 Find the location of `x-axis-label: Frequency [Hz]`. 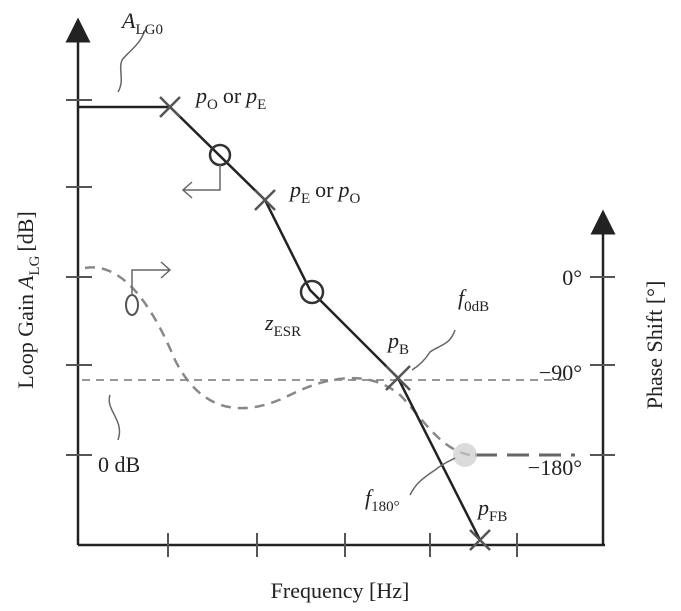

x-axis-label: Frequency [Hz] is located at coordinates (340, 590).